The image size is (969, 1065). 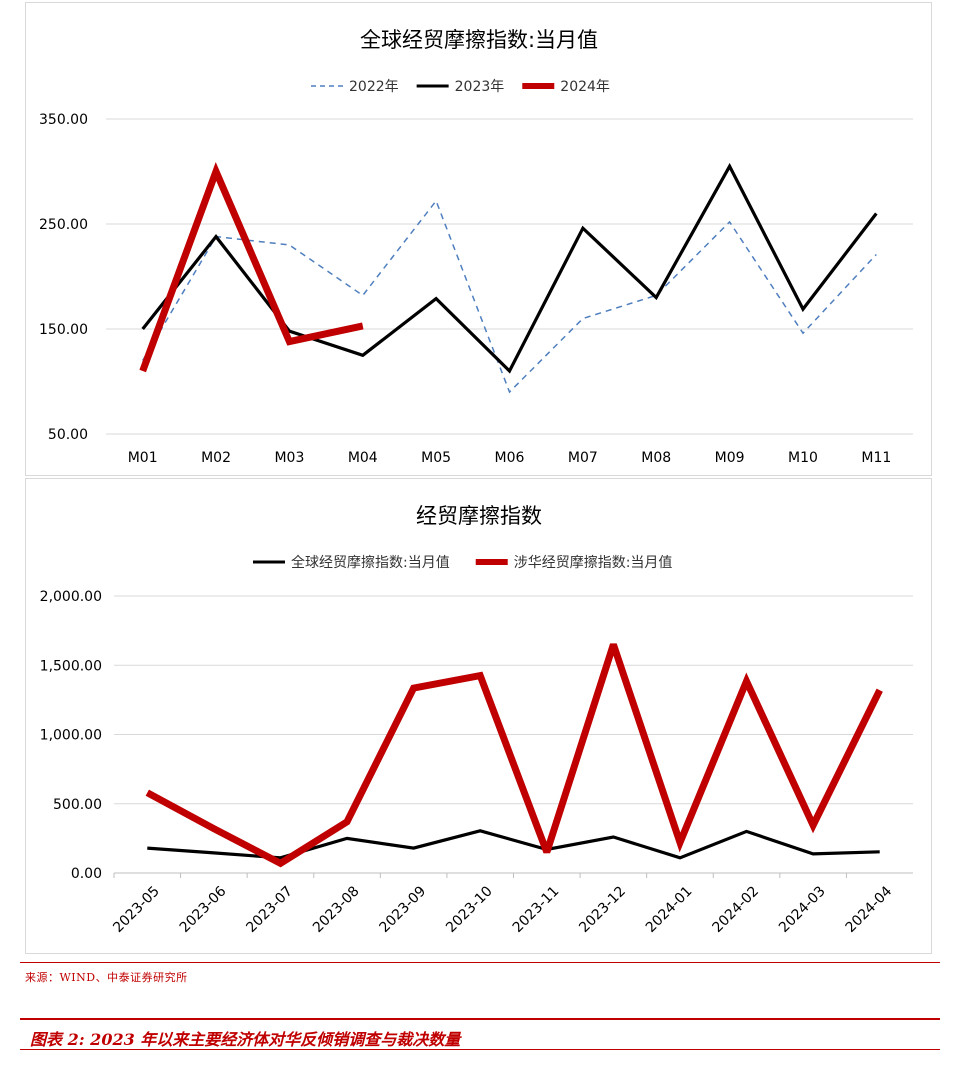 I want to click on x-tick-label: M07, so click(x=583, y=458).